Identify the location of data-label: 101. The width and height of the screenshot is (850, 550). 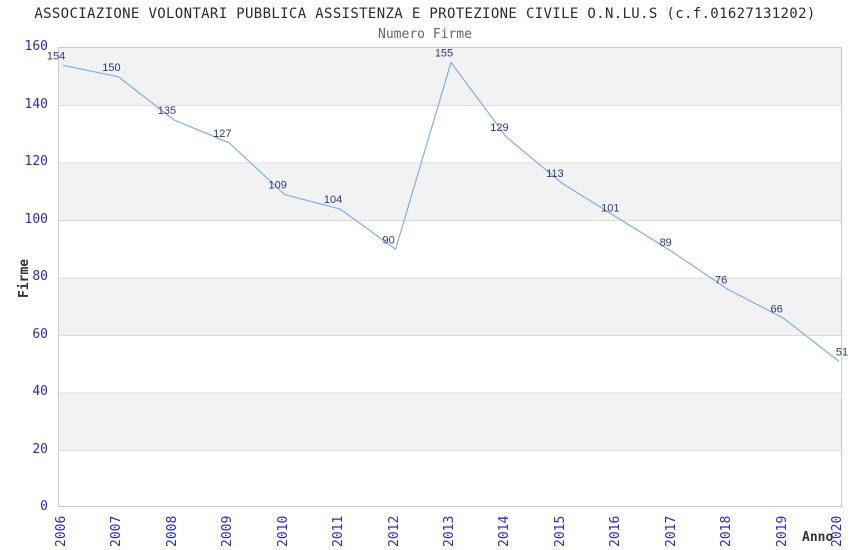
(610, 209).